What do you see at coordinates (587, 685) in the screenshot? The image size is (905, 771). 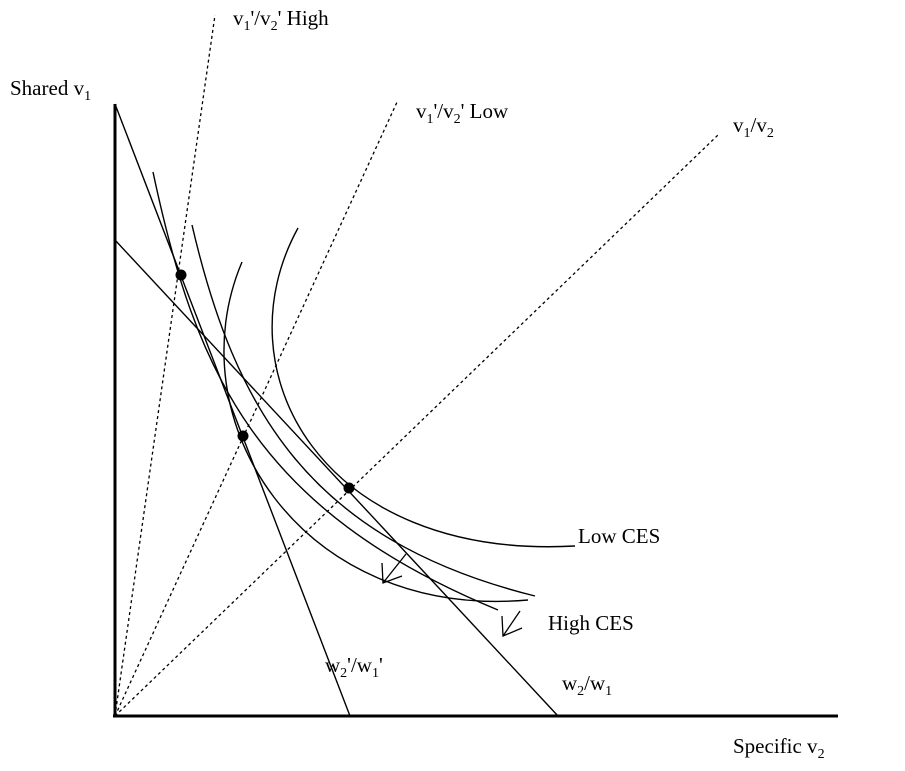 I see `price-label-w2-w1: w2/w1` at bounding box center [587, 685].